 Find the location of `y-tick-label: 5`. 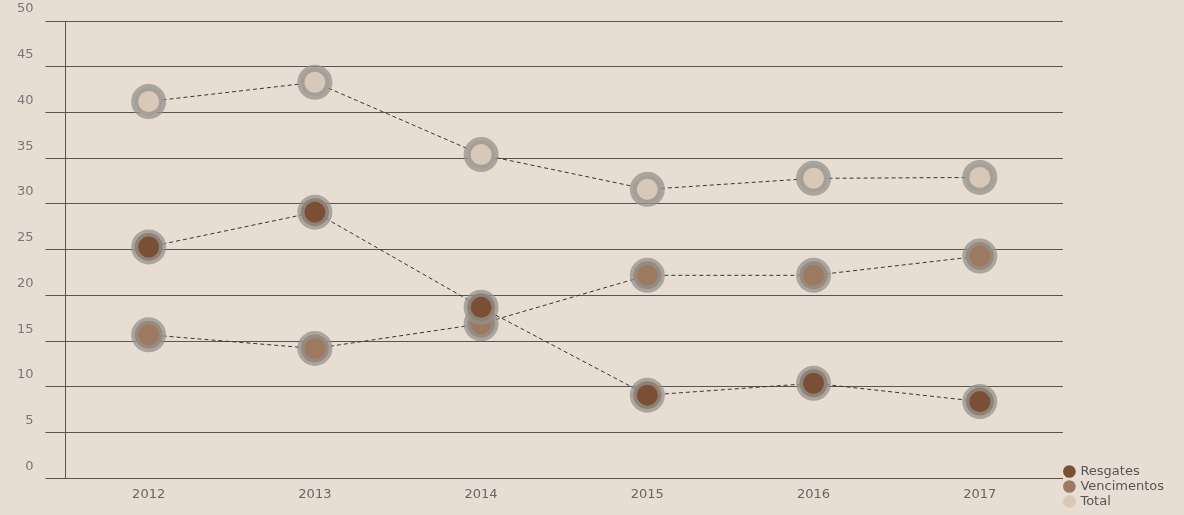

y-tick-label: 5 is located at coordinates (29, 420).